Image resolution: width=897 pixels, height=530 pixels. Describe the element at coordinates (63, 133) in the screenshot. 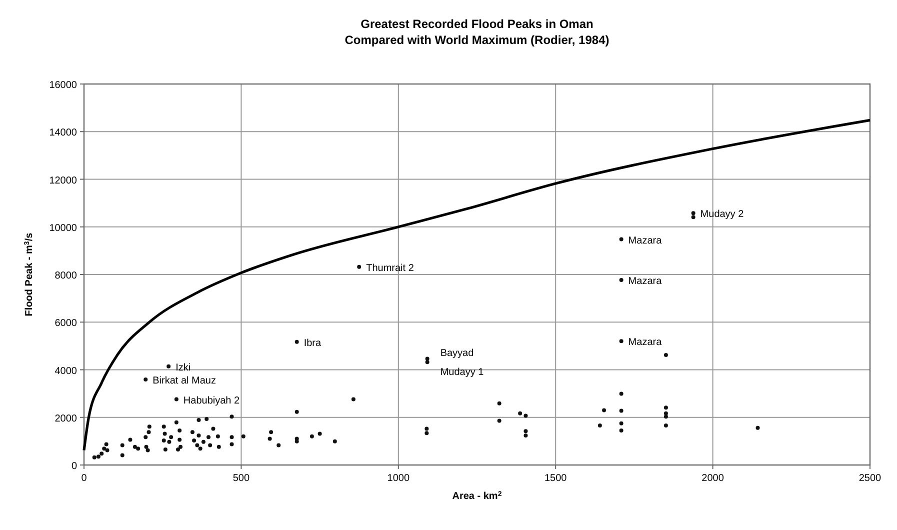

I see `y-tick-label: 14000` at that location.